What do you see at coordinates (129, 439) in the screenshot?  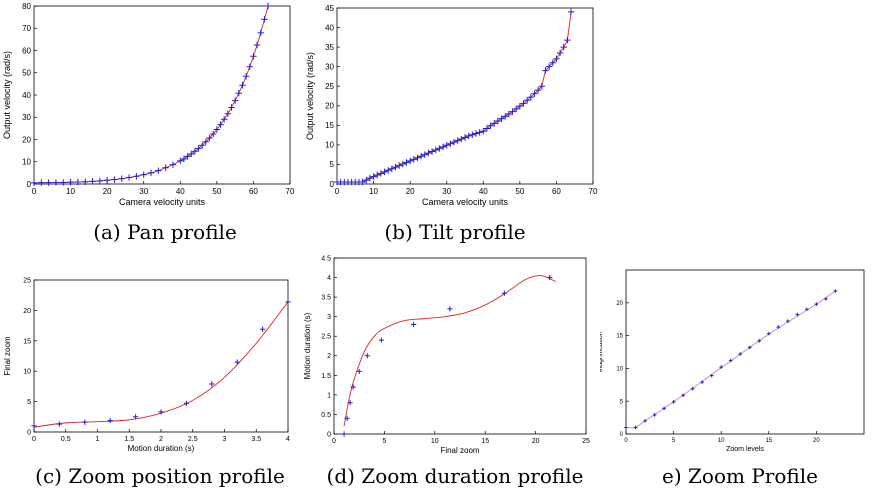 I see `x-tick-label: 1.5` at bounding box center [129, 439].